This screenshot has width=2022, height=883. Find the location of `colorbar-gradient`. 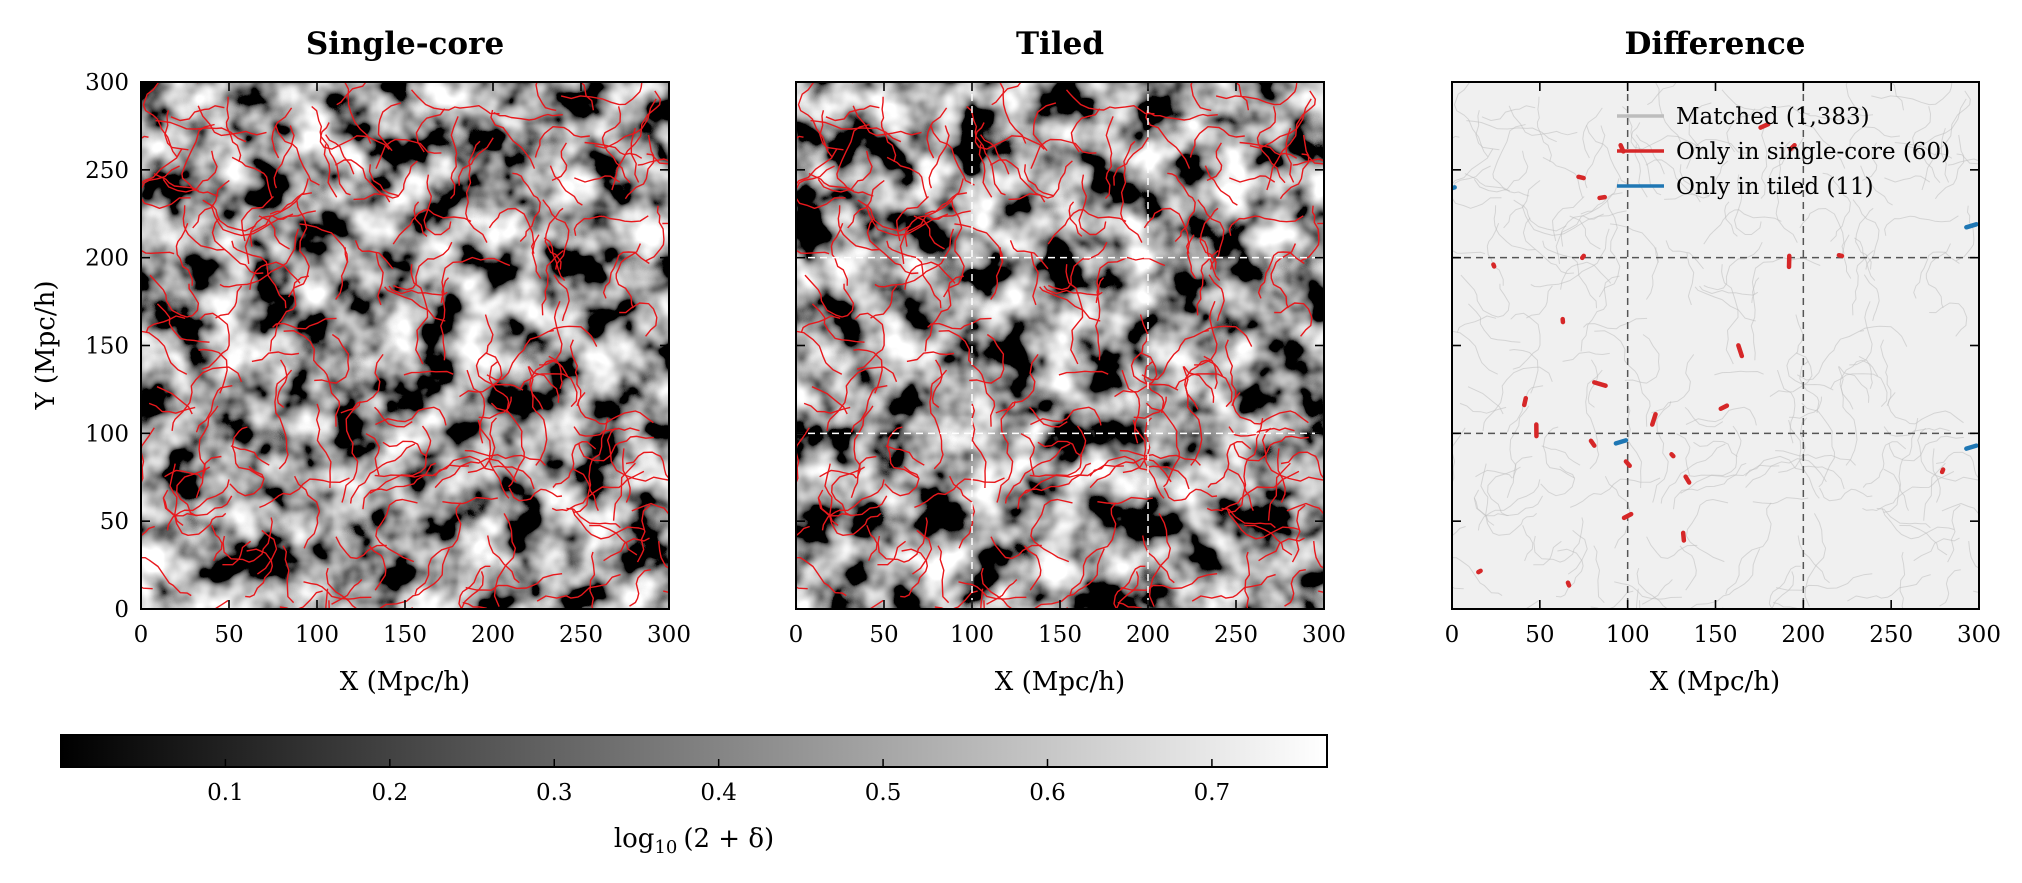

colorbar-gradient is located at coordinates (694, 751).